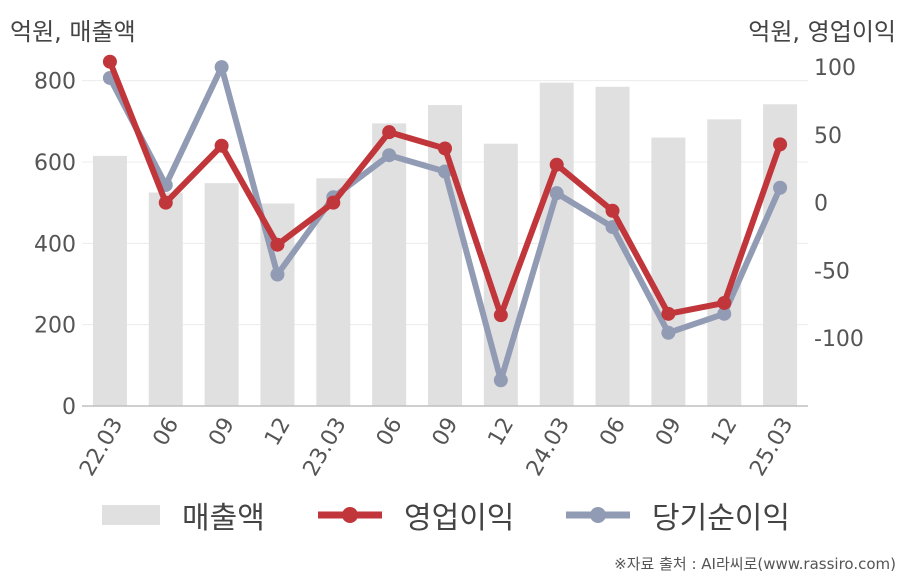 Image resolution: width=908 pixels, height=580 pixels. I want to click on legend-item-operating-profit: 영업이익, so click(416, 515).